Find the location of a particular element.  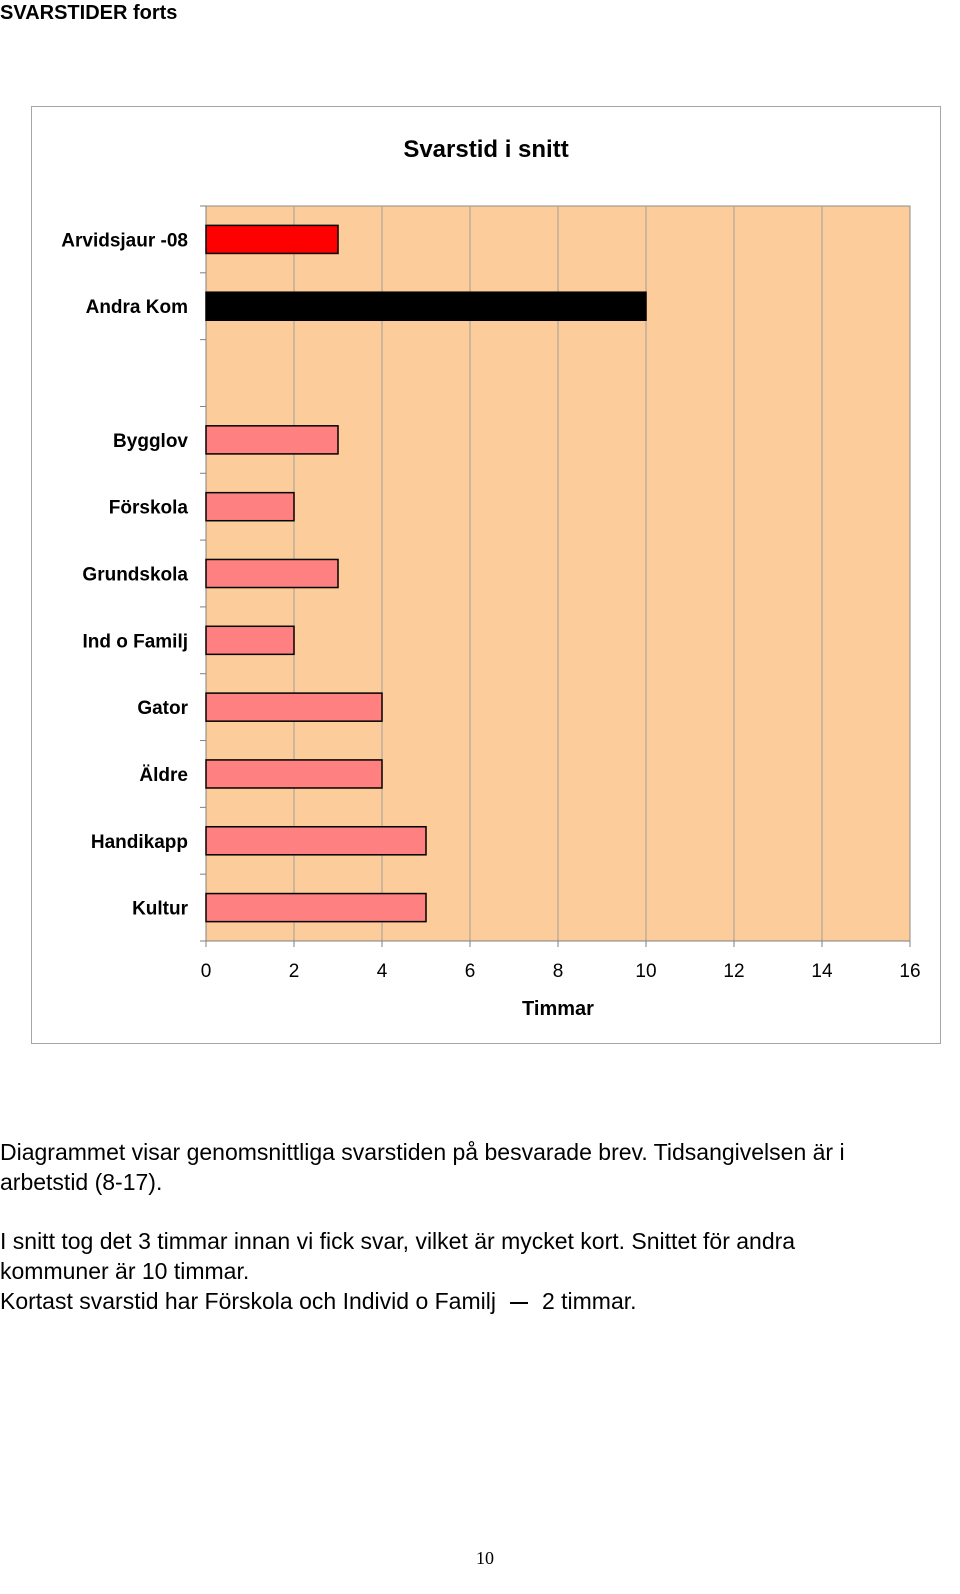

category-label: Gator is located at coordinates (162, 708).